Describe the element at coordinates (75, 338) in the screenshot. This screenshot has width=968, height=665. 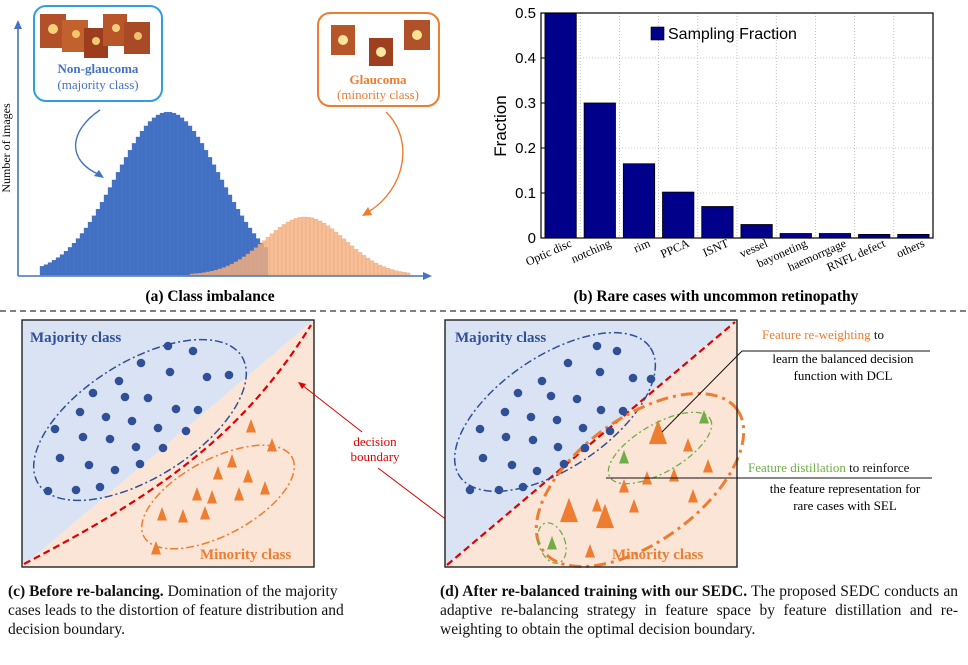
I see `panel-c-majority-label: Majority class` at that location.